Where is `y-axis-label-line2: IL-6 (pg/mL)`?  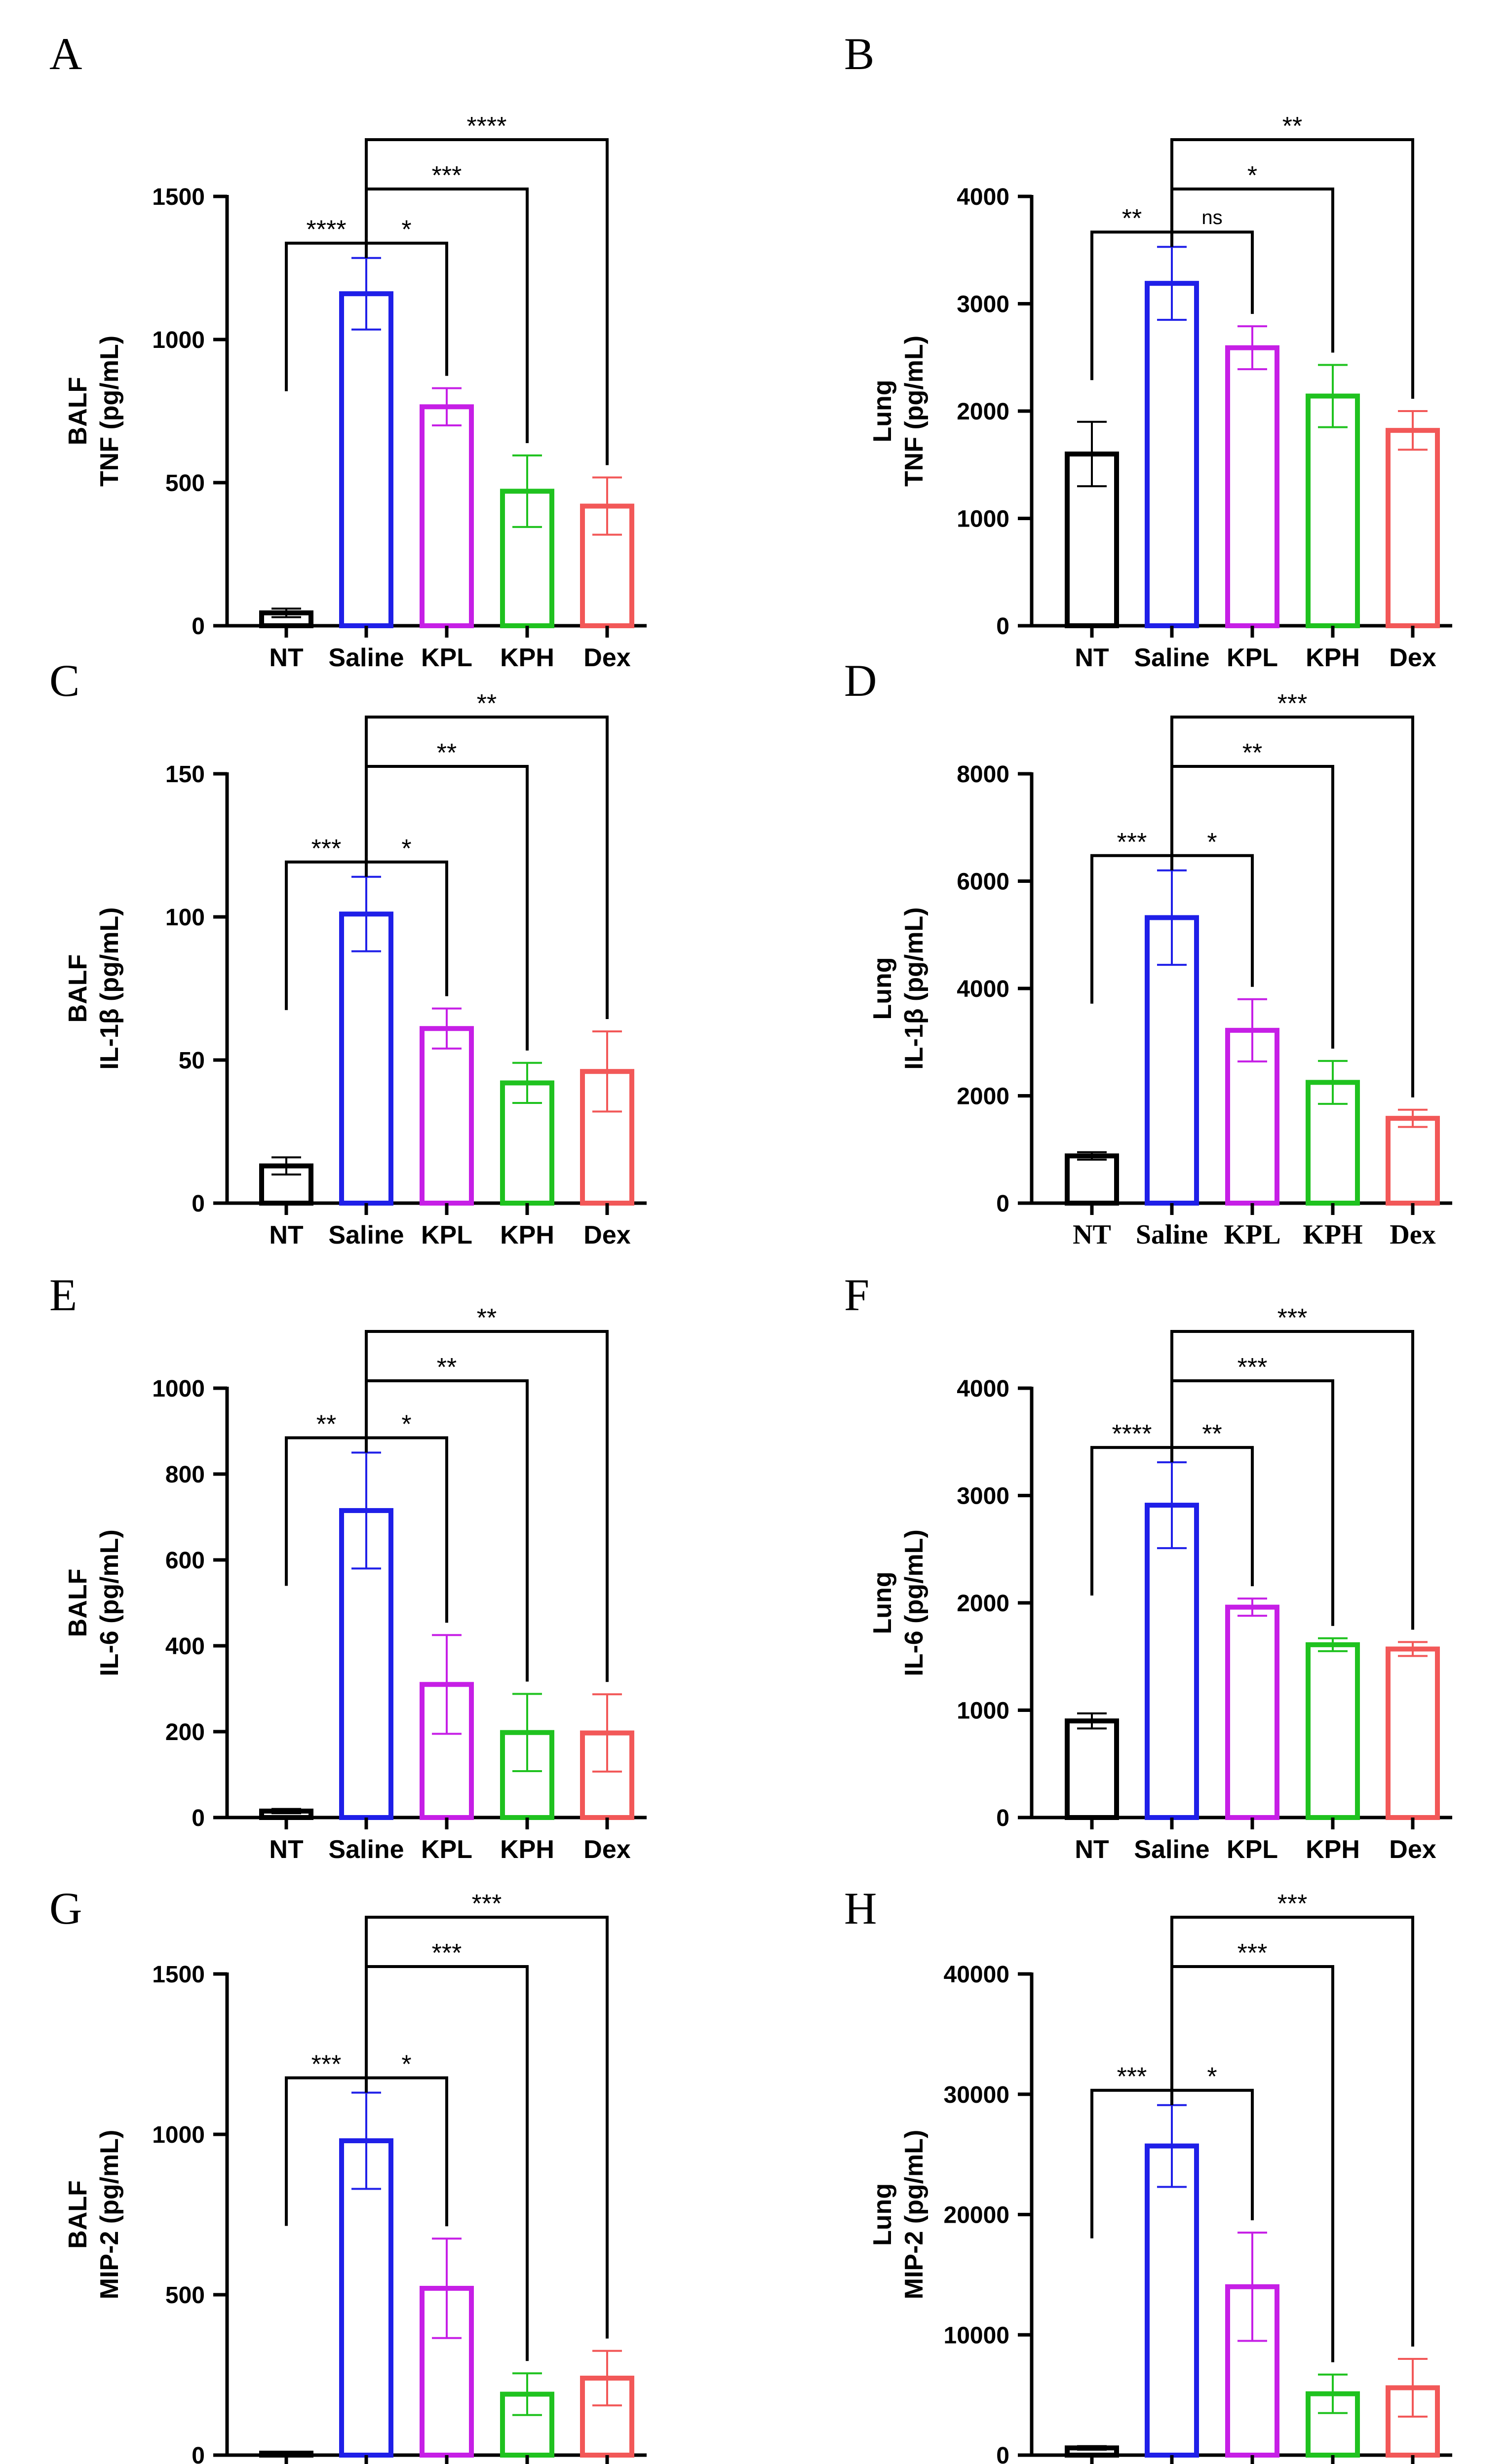
y-axis-label-line2: IL-6 (pg/mL) is located at coordinates (914, 1603).